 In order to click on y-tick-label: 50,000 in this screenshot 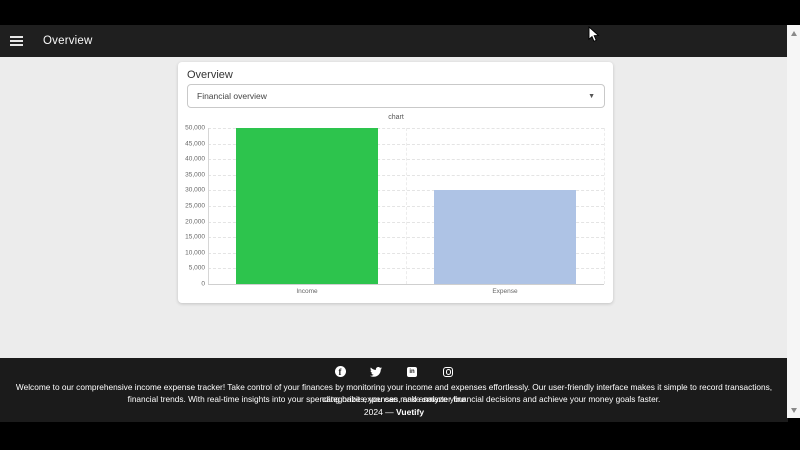, I will do `click(195, 128)`.